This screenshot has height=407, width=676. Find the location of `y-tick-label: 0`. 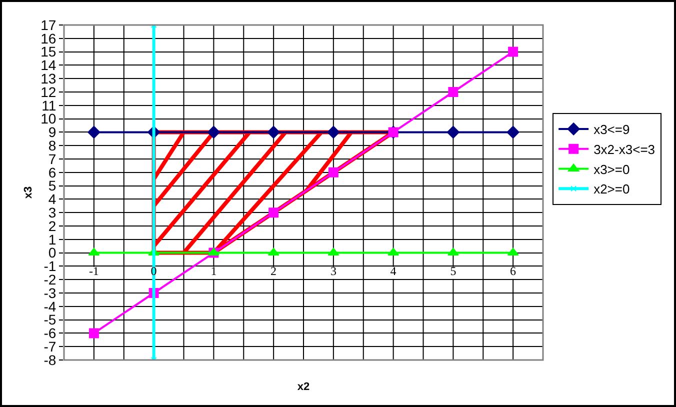

y-tick-label: 0 is located at coordinates (52, 252).